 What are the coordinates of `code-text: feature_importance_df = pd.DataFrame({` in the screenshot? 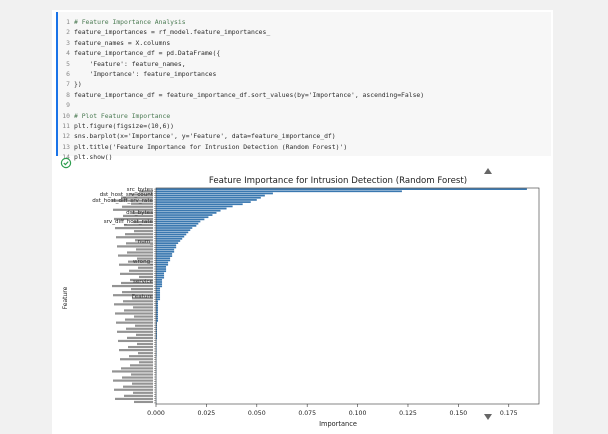 It's located at (147, 53).